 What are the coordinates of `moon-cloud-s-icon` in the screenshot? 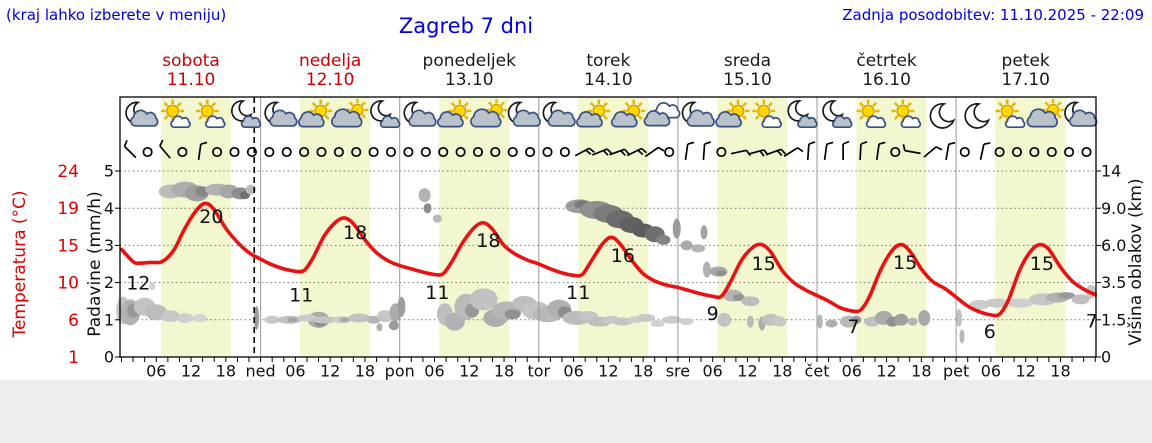 It's located at (837, 114).